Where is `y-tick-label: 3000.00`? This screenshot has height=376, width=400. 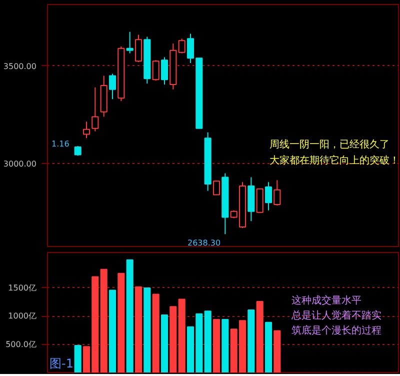 y-tick-label: 3000.00 is located at coordinates (20, 164).